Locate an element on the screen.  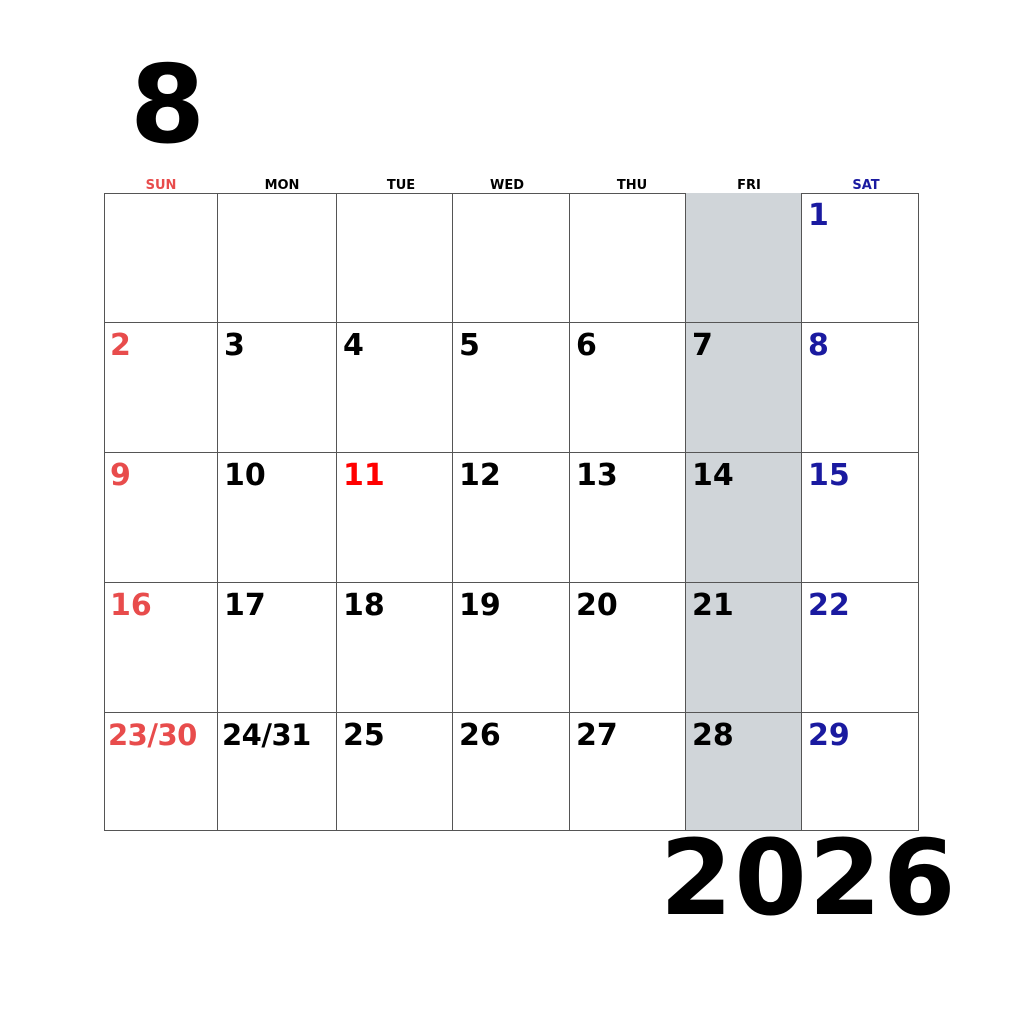
day-number: 10 is located at coordinates (245, 475).